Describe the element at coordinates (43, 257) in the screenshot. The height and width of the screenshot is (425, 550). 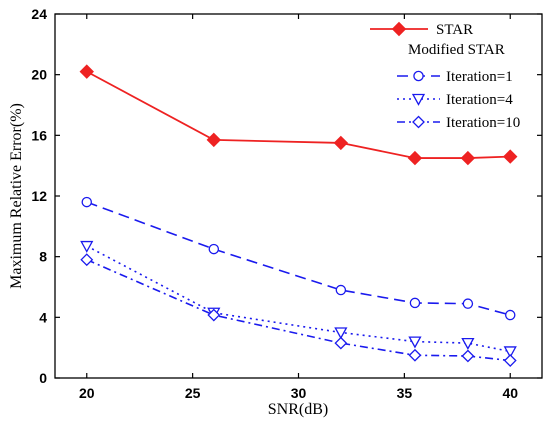
I see `y-tick-label: 8` at that location.